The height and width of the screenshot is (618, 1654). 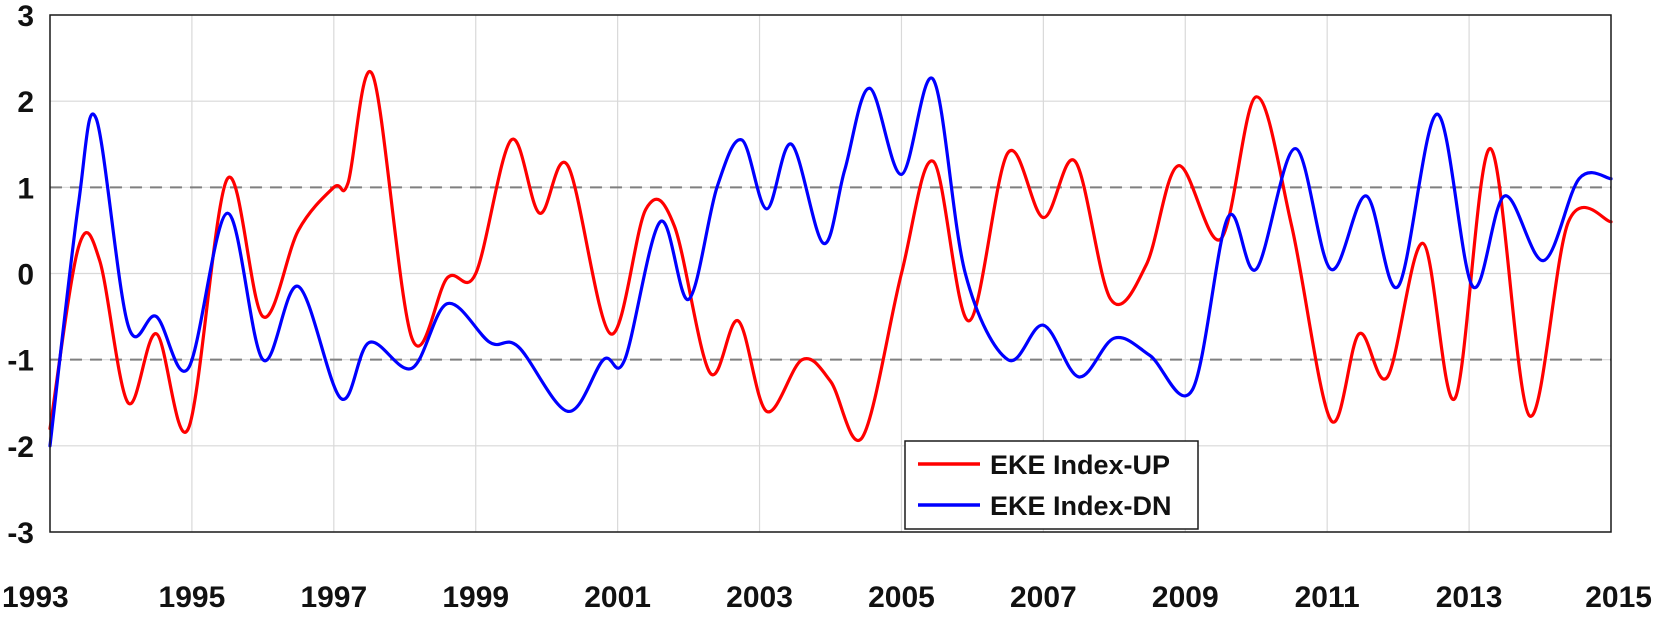 I want to click on x-tick-label: 2009, so click(x=1185, y=597).